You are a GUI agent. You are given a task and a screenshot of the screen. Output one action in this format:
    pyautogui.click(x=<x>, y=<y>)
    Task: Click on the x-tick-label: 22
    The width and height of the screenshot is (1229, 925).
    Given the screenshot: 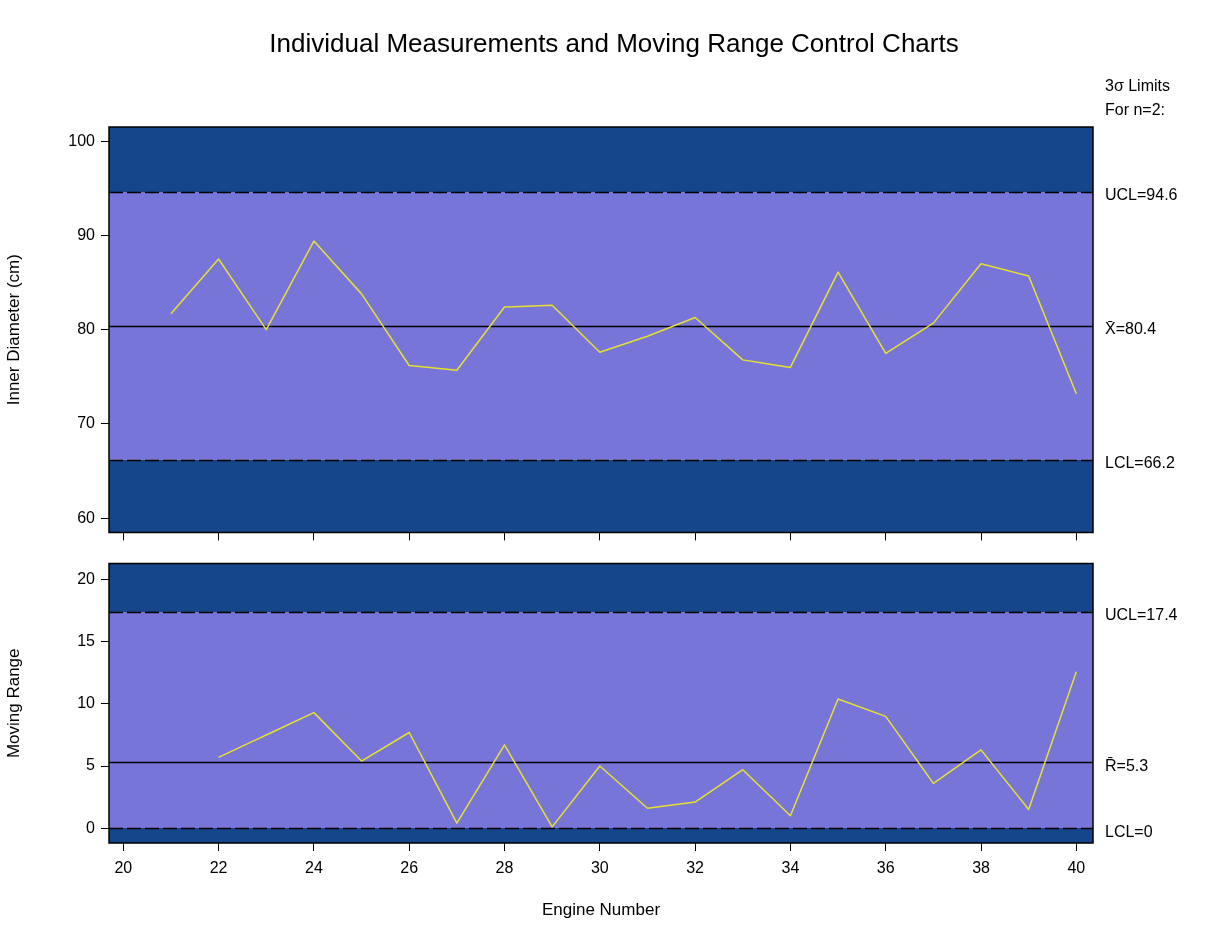 What is the action you would take?
    pyautogui.click(x=218, y=868)
    